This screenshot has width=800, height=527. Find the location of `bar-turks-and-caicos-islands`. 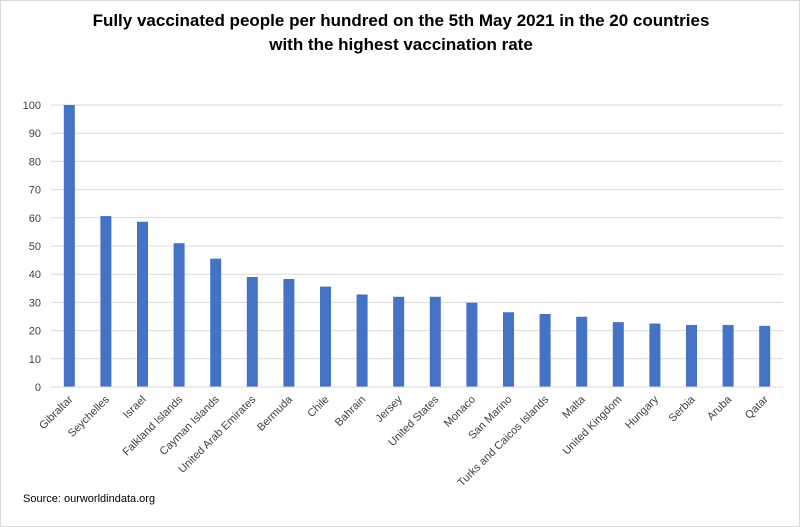

bar-turks-and-caicos-islands is located at coordinates (545, 350).